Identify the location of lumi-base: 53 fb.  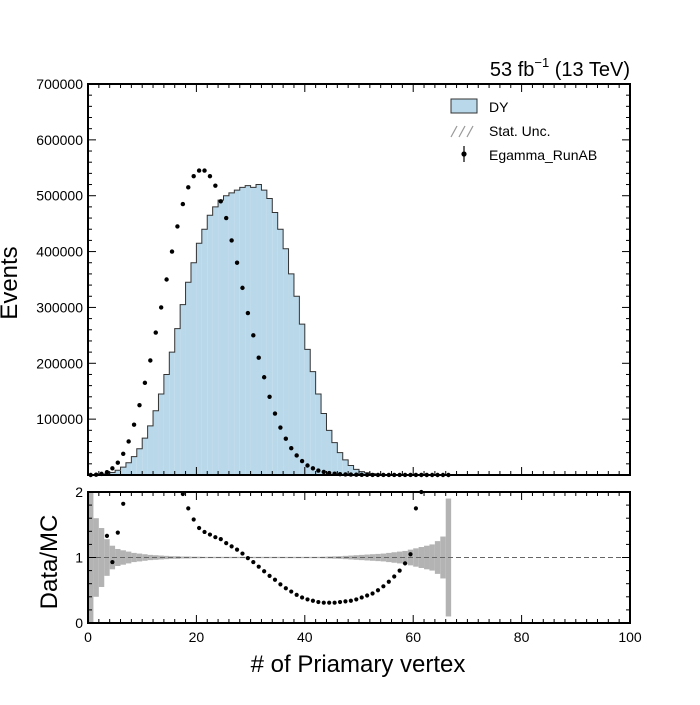
(512, 70).